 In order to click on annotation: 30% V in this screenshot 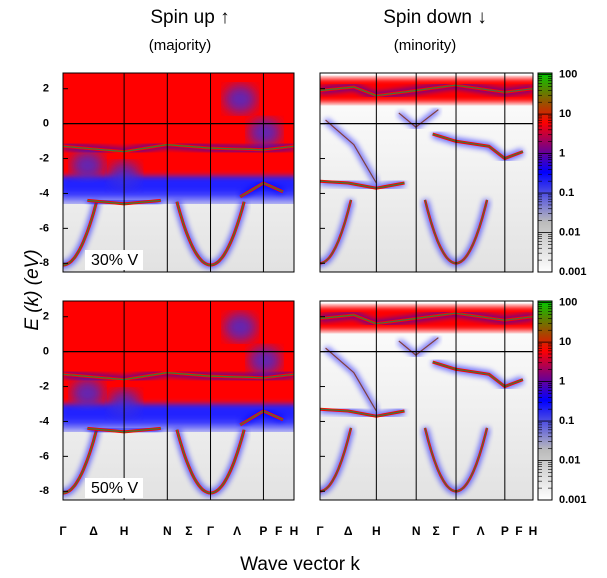, I will do `click(114, 260)`.